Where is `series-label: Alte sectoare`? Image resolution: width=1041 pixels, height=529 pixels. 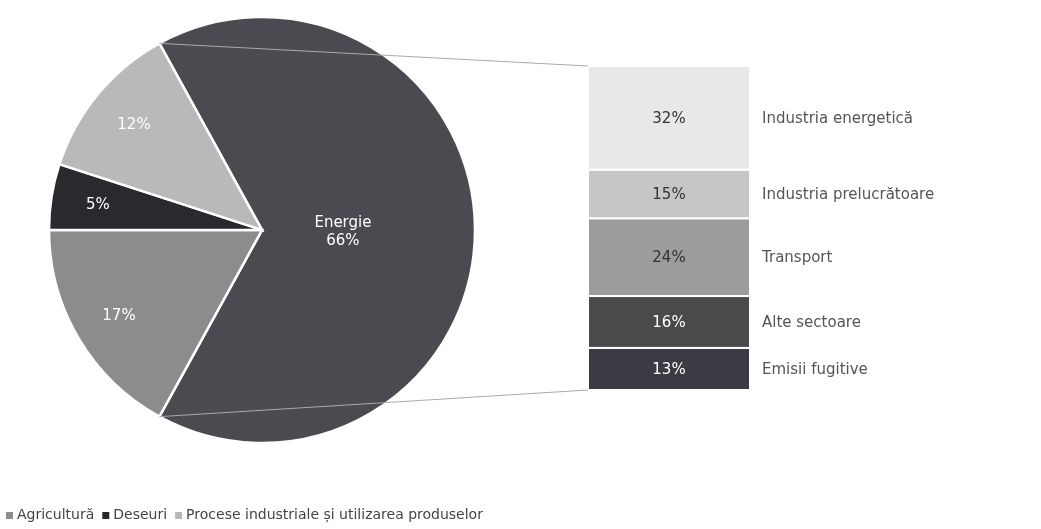 series-label: Alte sectoare is located at coordinates (811, 322).